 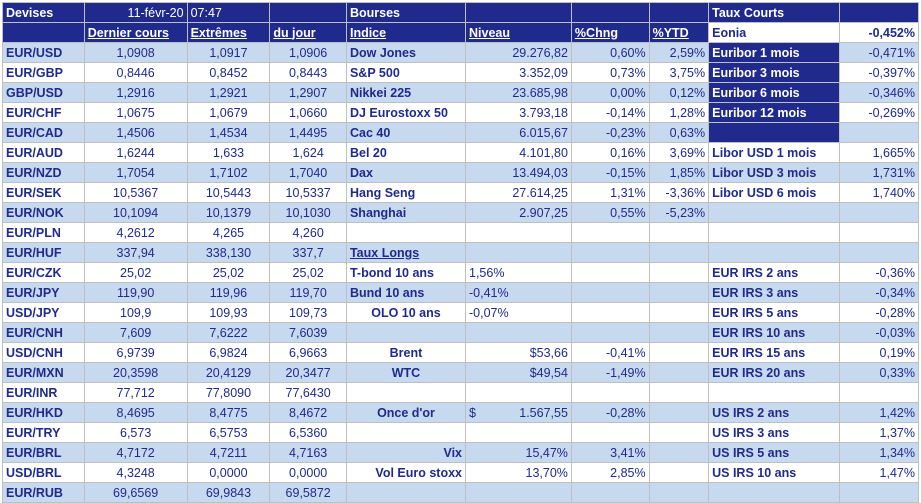 What do you see at coordinates (135, 332) in the screenshot?
I see `last-price: 7,609` at bounding box center [135, 332].